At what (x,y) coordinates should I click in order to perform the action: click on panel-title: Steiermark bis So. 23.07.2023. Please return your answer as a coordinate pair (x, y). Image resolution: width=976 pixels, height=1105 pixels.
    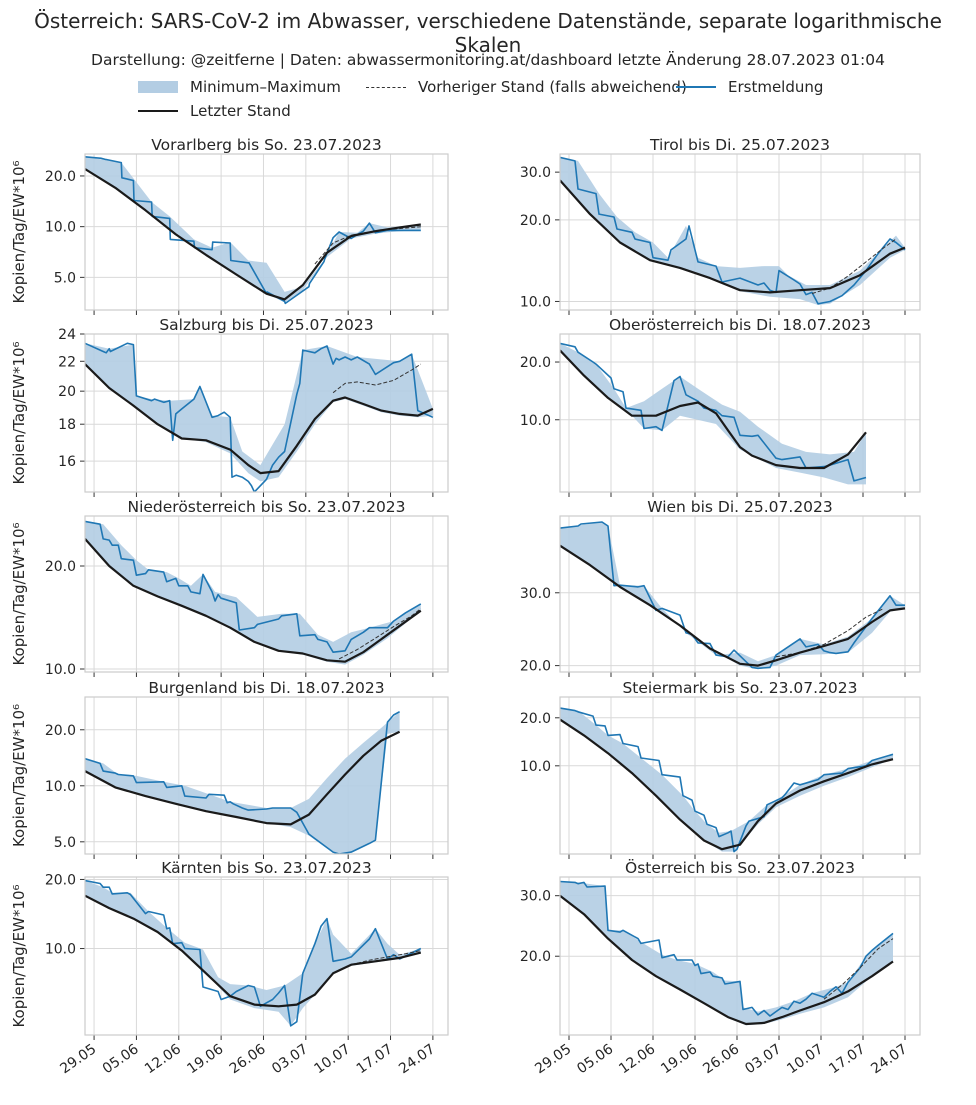
    Looking at the image, I should click on (739, 688).